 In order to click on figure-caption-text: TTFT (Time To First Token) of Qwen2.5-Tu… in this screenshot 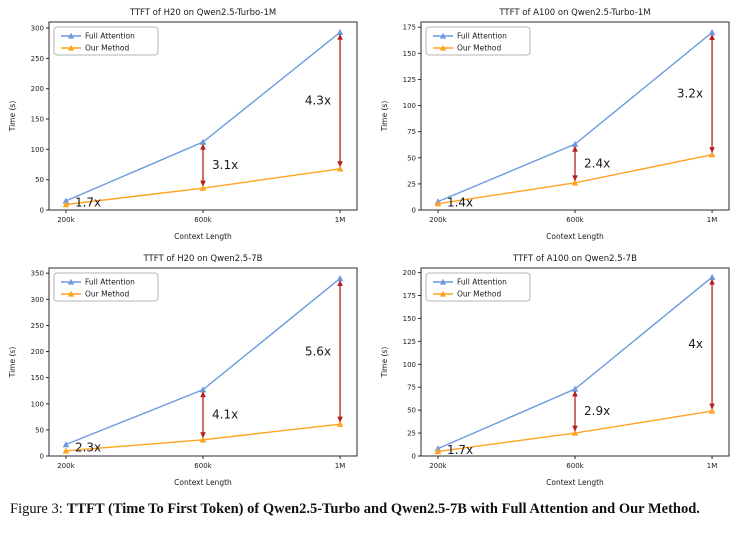, I will do `click(383, 509)`.